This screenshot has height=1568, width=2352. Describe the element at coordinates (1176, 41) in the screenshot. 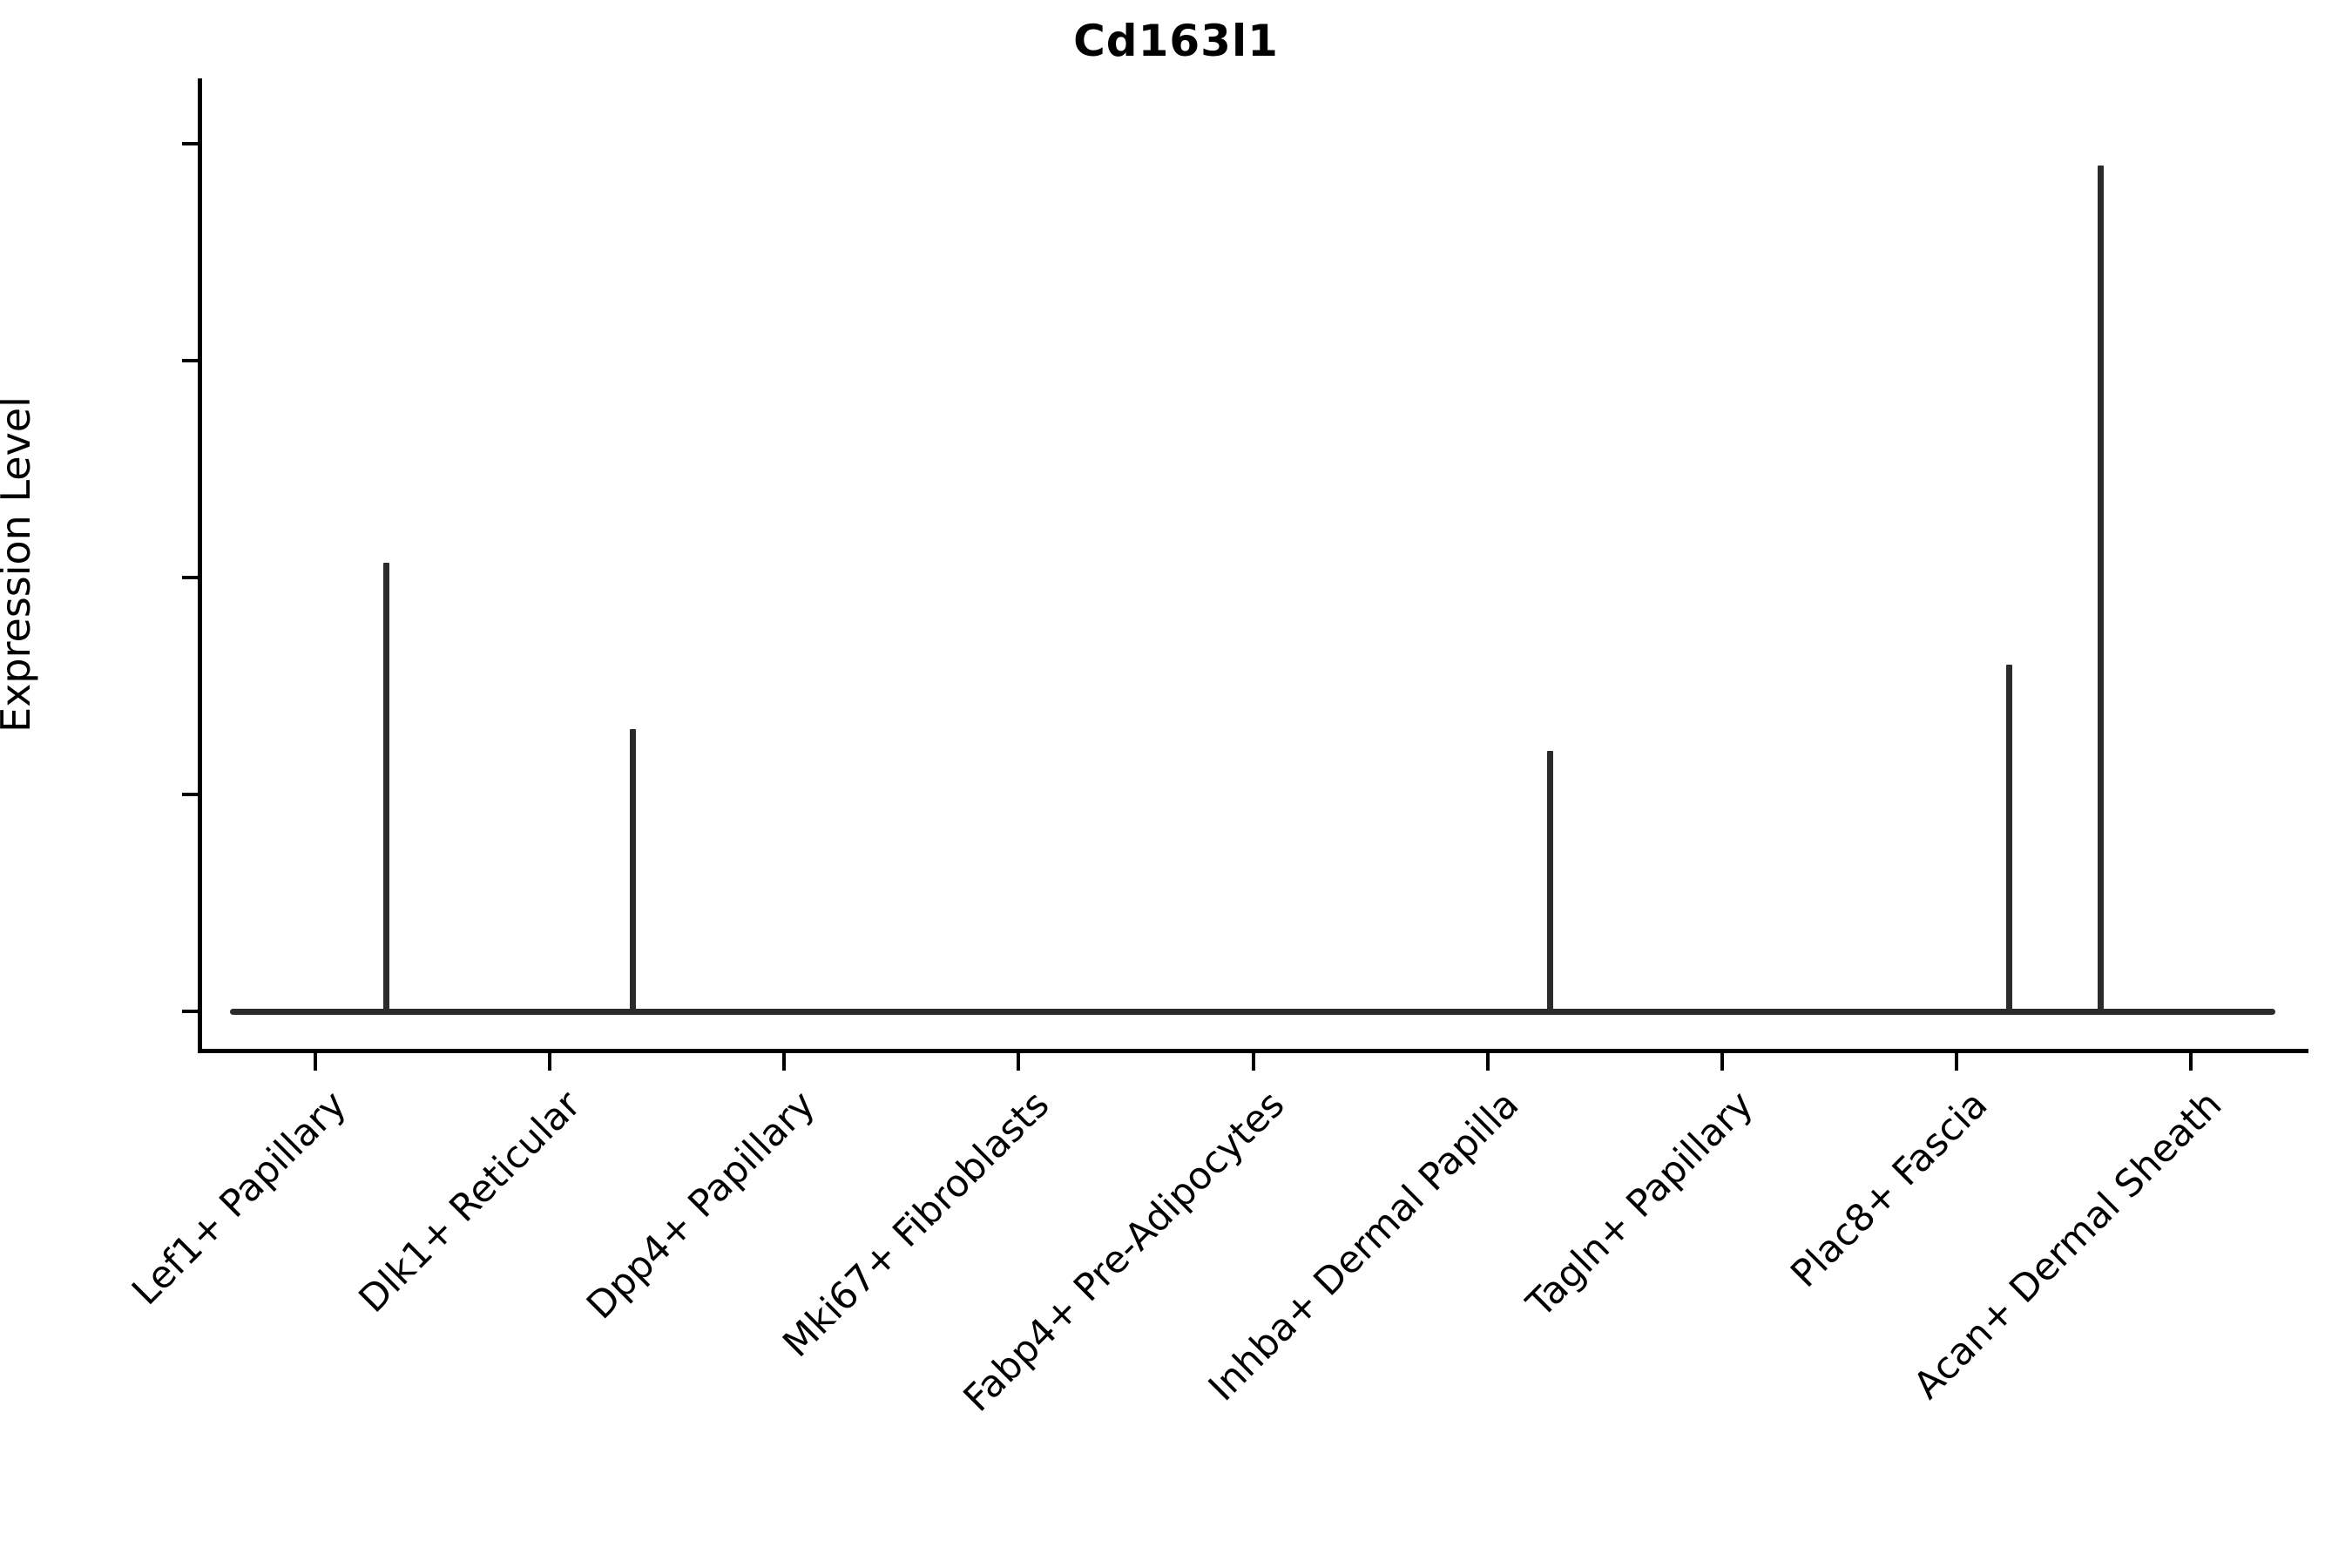

I see `page-title: Cd163l1` at that location.